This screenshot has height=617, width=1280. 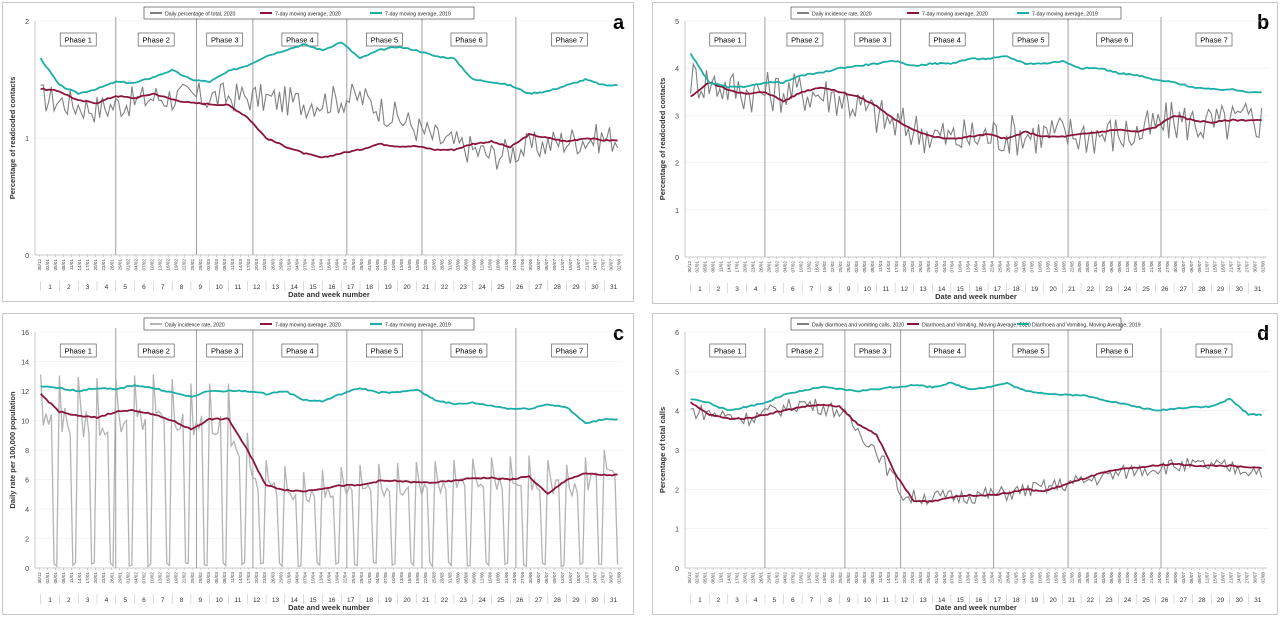 I want to click on x-date-label: 26/01, so click(x=760, y=267).